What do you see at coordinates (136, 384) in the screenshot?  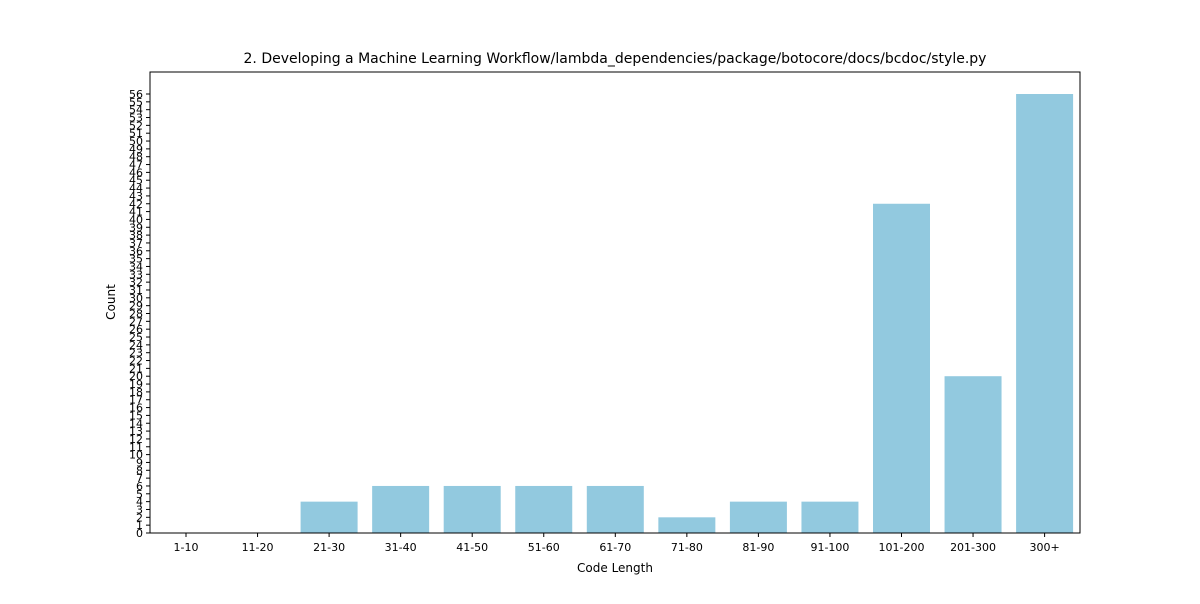 I see `y-tick-label: 19` at bounding box center [136, 384].